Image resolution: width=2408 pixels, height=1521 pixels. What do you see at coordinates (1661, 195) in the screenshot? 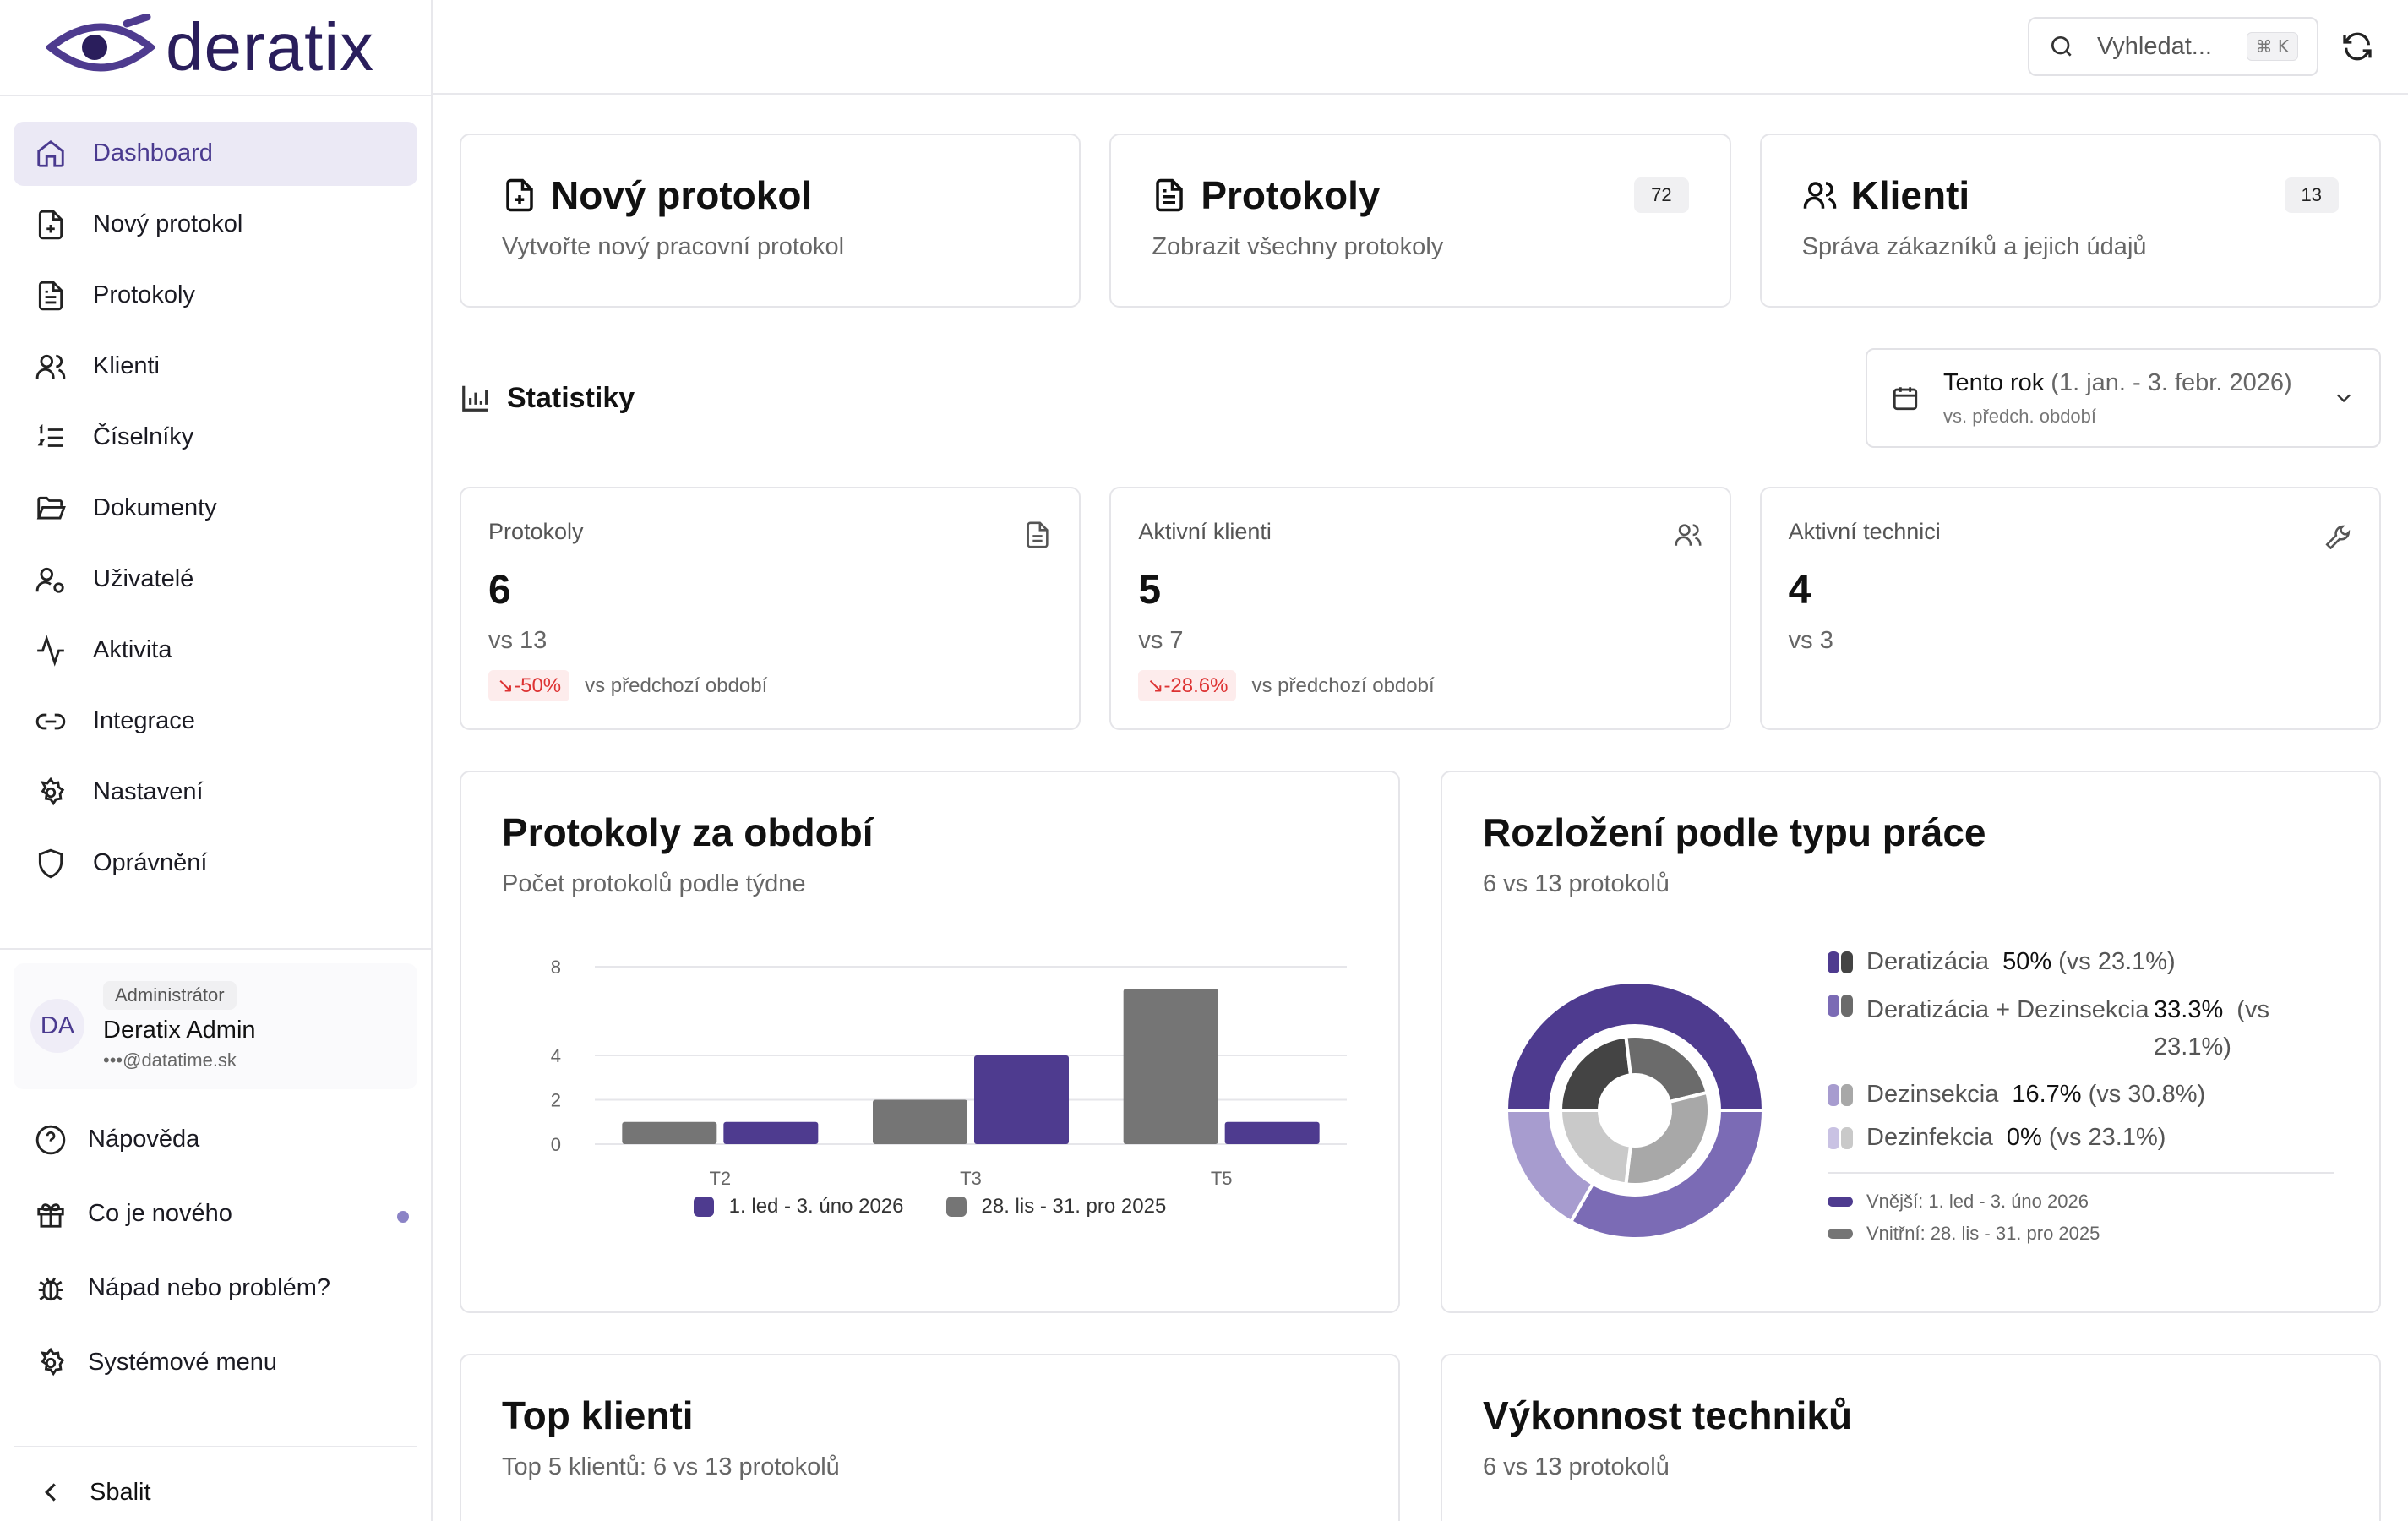
I see `count-badge: 72` at bounding box center [1661, 195].